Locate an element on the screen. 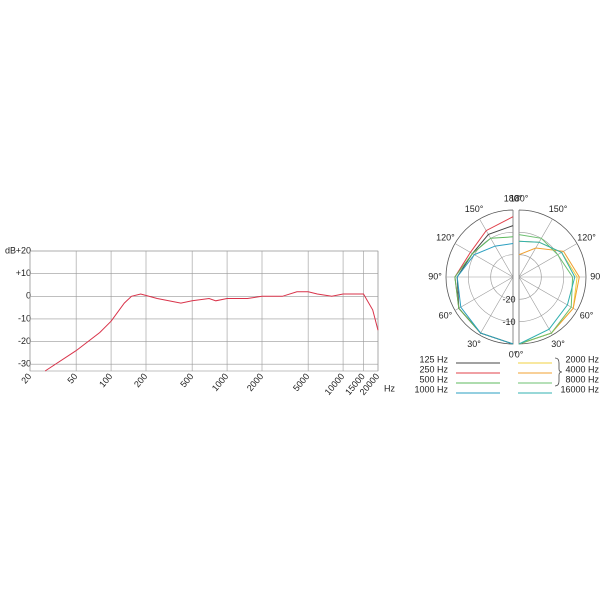 Image resolution: width=600 pixels, height=600 pixels. plot-frame is located at coordinates (204, 311).